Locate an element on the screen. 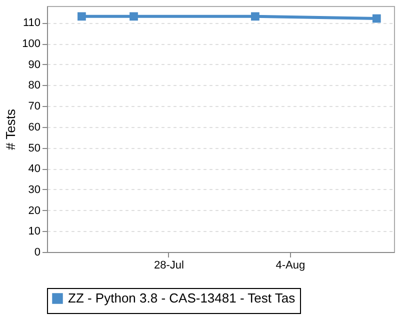 The width and height of the screenshot is (400, 320). y-tick-label: 20 is located at coordinates (34, 210).